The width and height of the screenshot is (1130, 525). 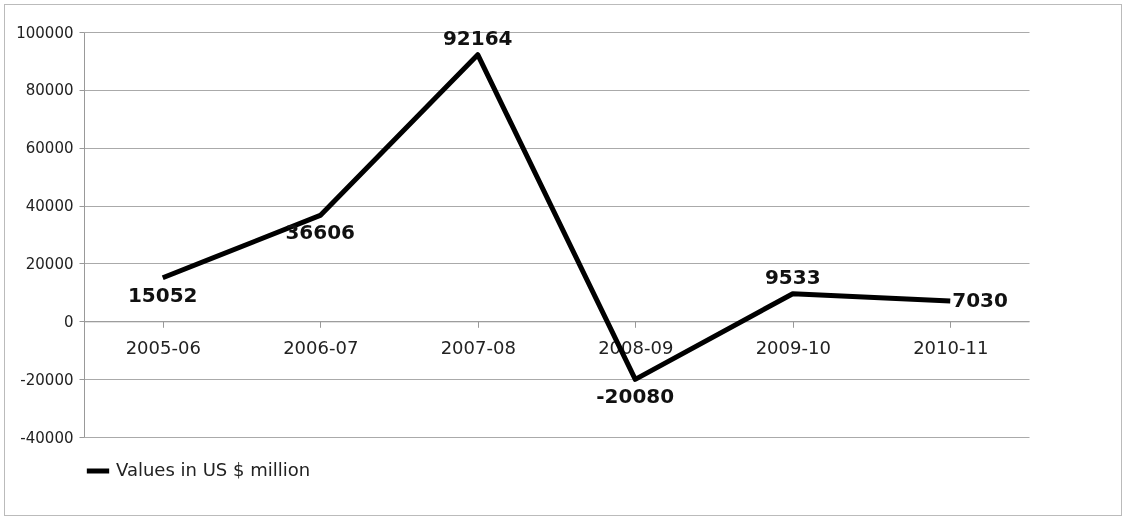 I want to click on x-tick-label: 2007-08, so click(x=478, y=347).